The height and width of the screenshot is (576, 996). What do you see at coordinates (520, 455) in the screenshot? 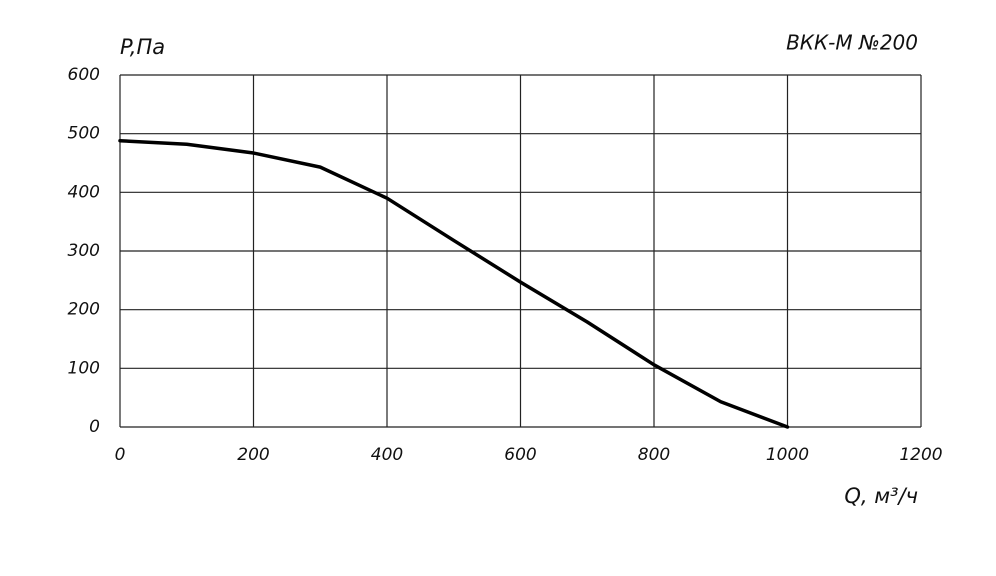
I see `x-tick-label: 600` at bounding box center [520, 455].